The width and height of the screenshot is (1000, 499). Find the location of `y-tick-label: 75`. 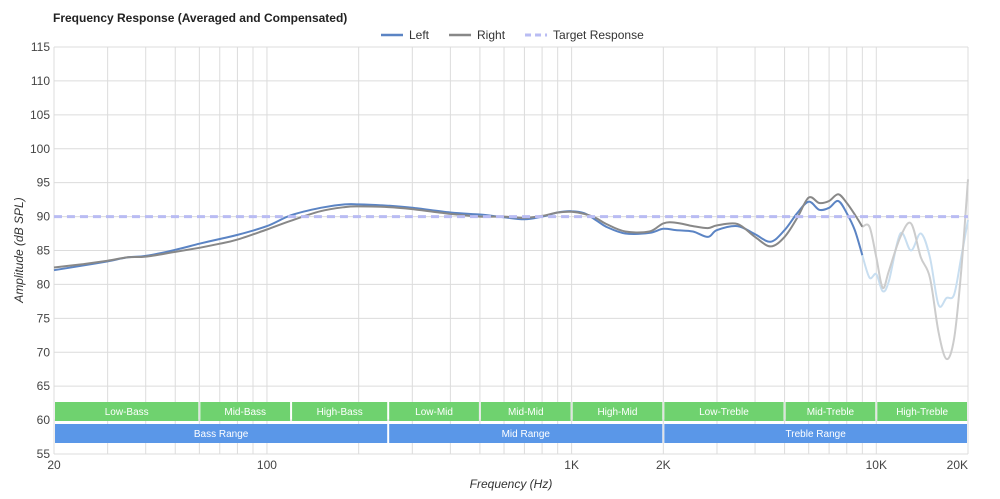

y-tick-label: 75 is located at coordinates (44, 318).